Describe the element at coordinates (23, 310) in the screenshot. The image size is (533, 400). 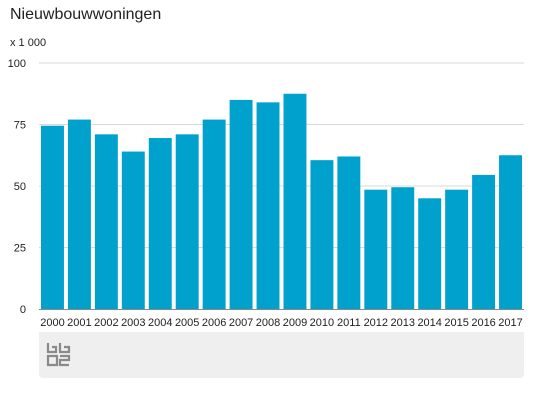
I see `y-tick-label: 0` at that location.